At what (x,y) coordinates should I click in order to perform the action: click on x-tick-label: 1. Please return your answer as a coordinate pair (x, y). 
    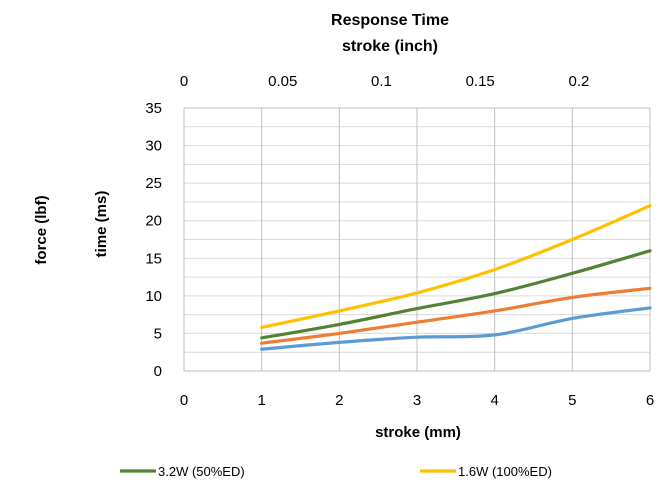
    Looking at the image, I should click on (261, 400).